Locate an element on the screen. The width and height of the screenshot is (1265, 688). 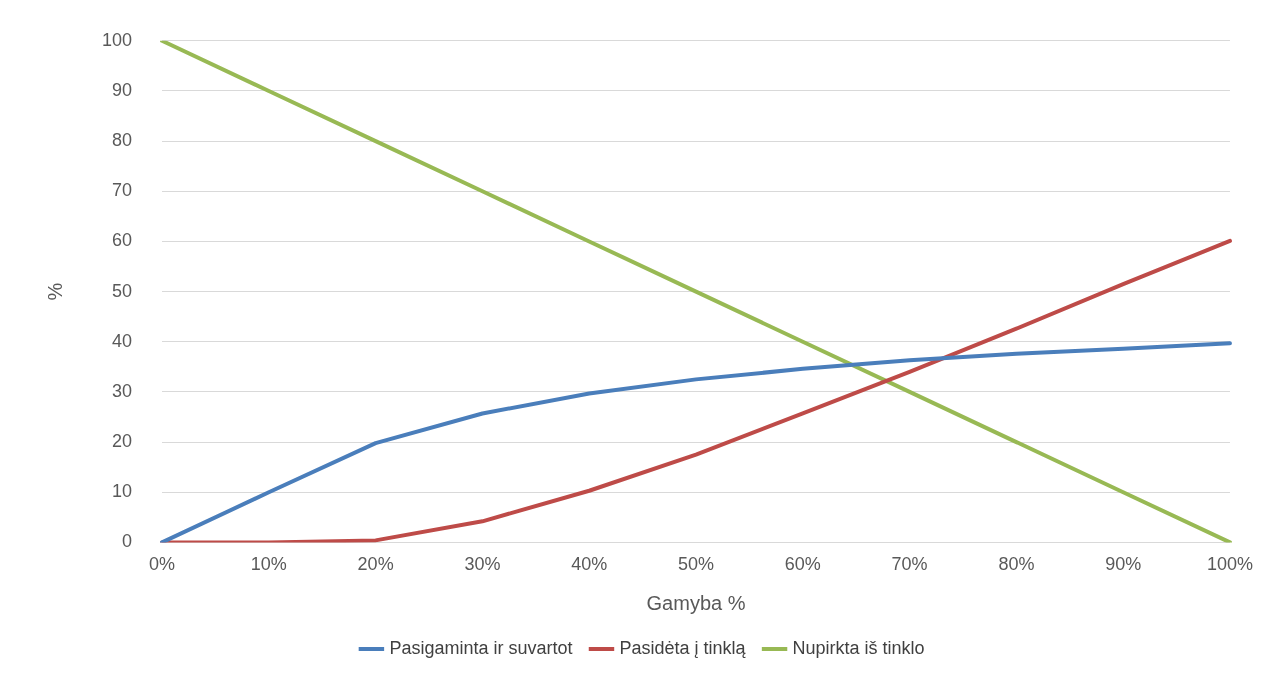
x-tick-label: 20% is located at coordinates (375, 564).